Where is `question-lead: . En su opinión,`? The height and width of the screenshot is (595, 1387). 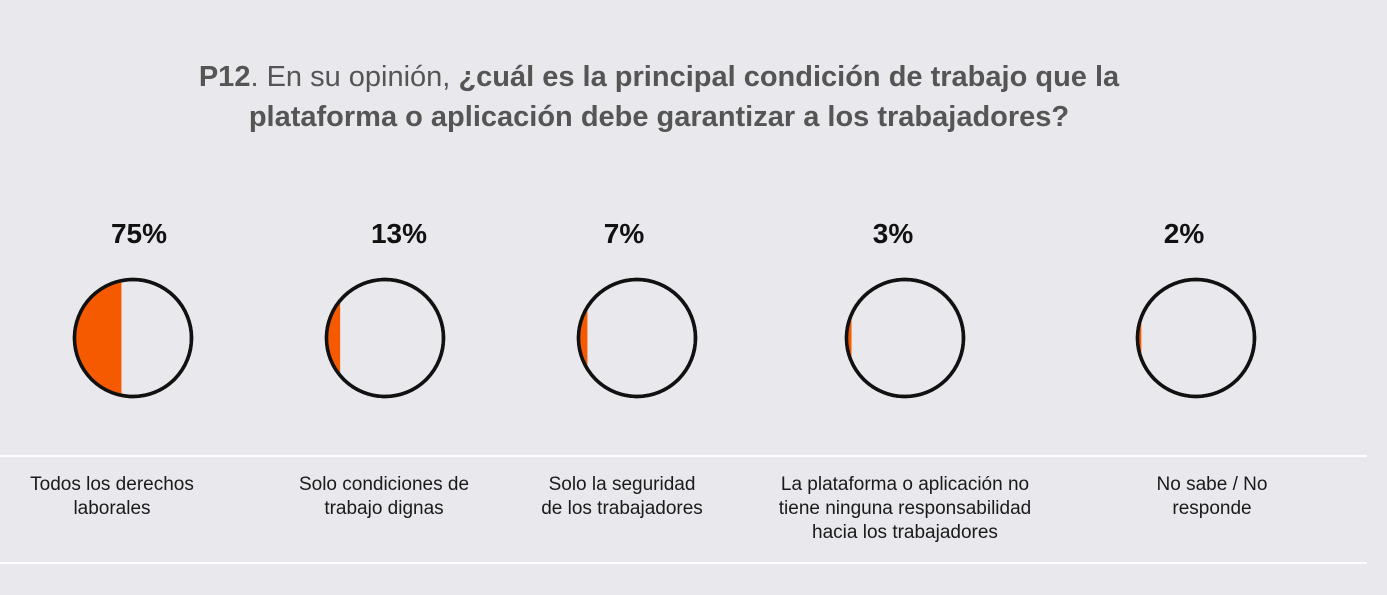
question-lead: . En su opinión, is located at coordinates (354, 77).